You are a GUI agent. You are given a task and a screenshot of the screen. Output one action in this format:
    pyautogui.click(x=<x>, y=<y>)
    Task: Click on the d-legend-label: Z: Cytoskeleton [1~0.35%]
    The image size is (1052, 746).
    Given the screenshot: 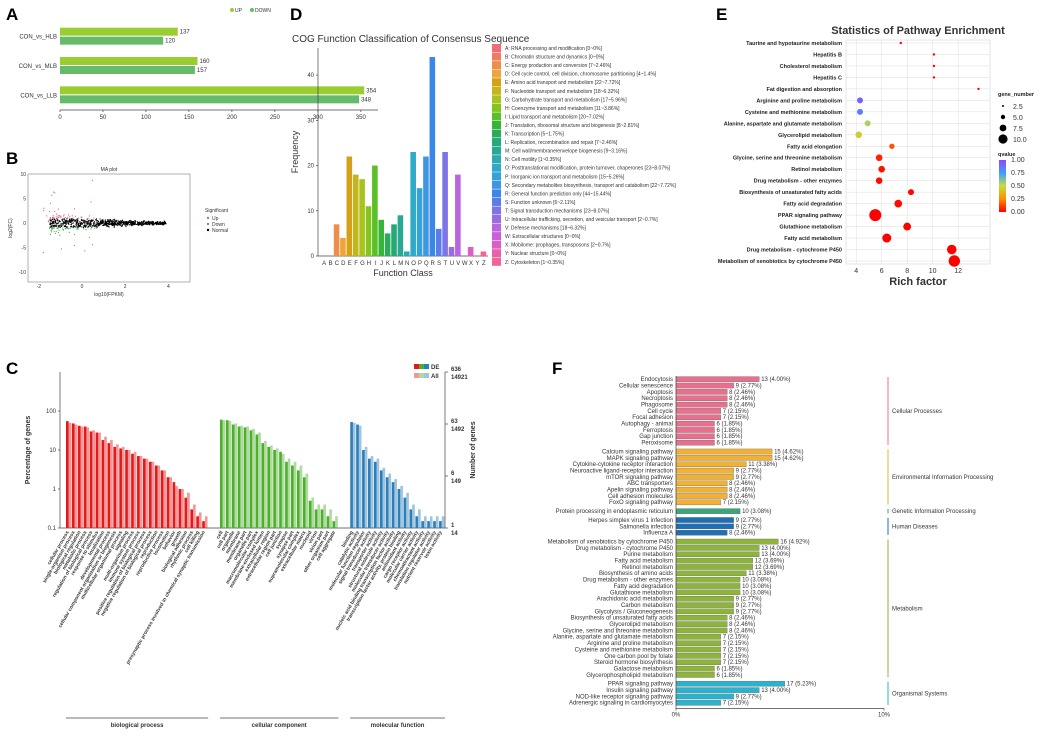 What is the action you would take?
    pyautogui.click(x=534, y=263)
    